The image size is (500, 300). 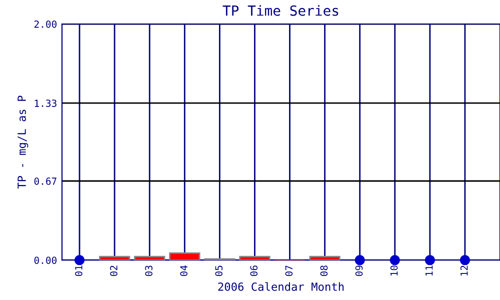 I want to click on y-tick-label: 2.00, so click(x=45, y=24).